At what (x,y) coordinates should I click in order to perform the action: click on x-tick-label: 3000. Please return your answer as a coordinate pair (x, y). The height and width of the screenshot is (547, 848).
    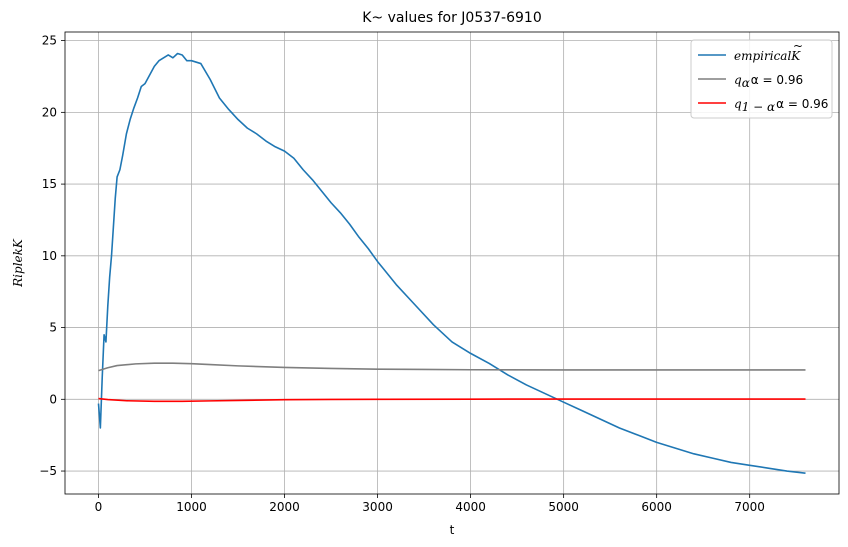
    Looking at the image, I should click on (377, 507).